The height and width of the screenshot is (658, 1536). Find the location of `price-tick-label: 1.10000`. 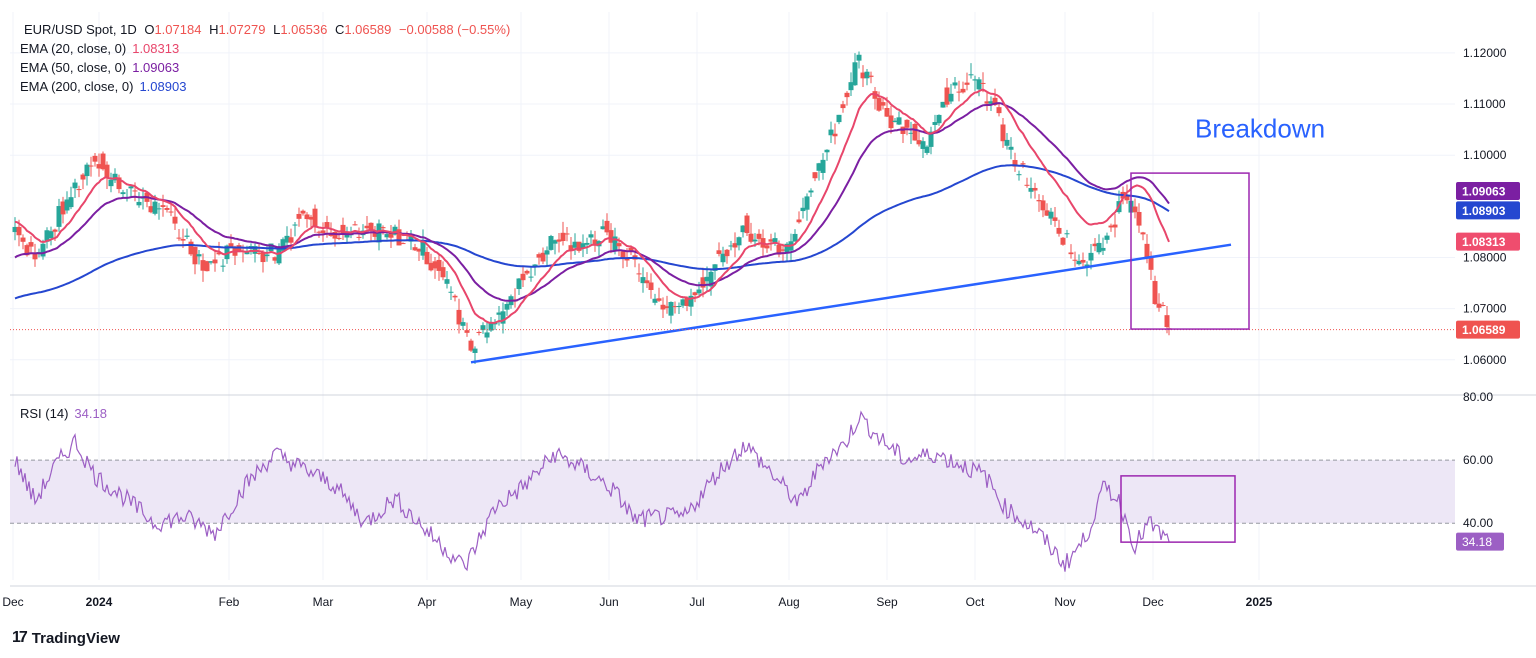

price-tick-label: 1.10000 is located at coordinates (1485, 155).